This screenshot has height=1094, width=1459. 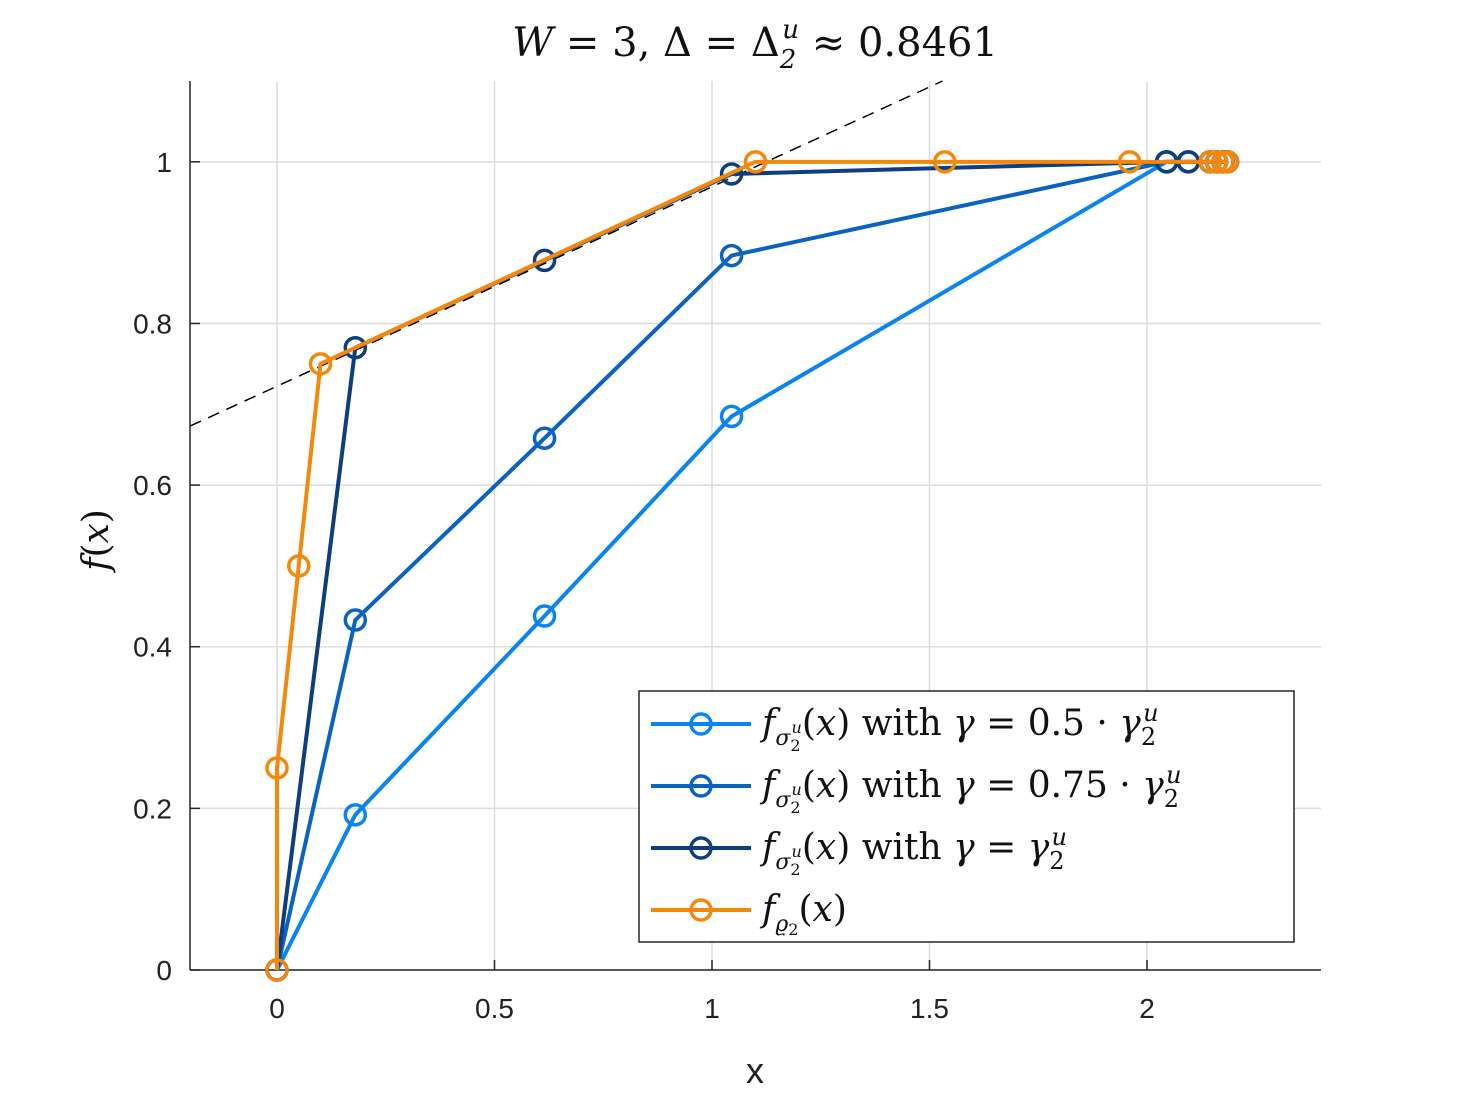 I want to click on legend-entry-4: fϱ2(x), so click(x=749, y=914).